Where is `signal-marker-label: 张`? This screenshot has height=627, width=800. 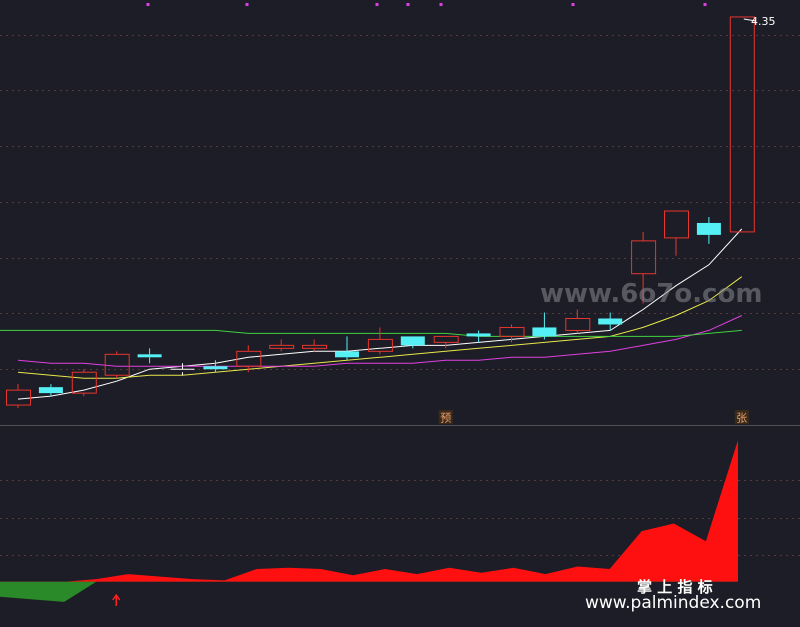
signal-marker-label: 张 is located at coordinates (741, 418).